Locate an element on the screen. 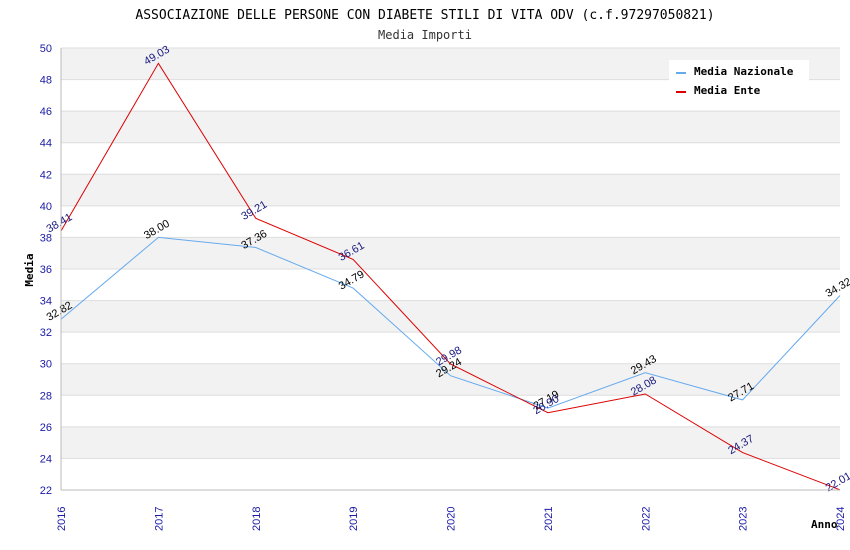 Image resolution: width=850 pixels, height=550 pixels. legend-label-media-ente: Media Ente is located at coordinates (727, 90).